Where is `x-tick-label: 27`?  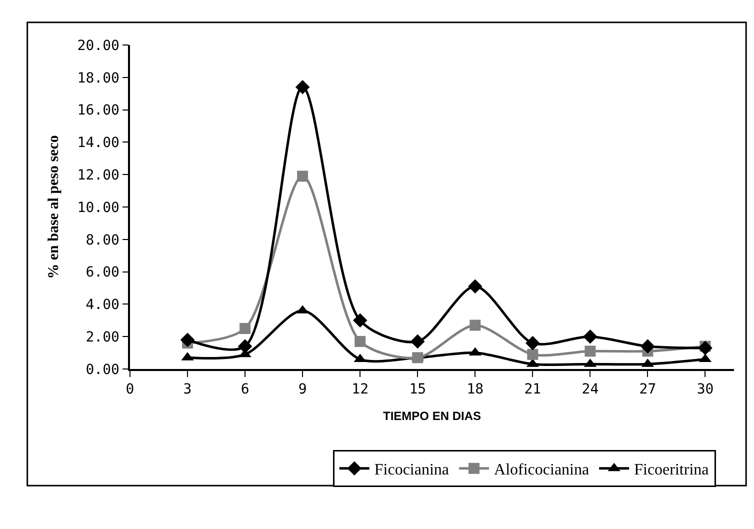
x-tick-label: 27 is located at coordinates (647, 390).